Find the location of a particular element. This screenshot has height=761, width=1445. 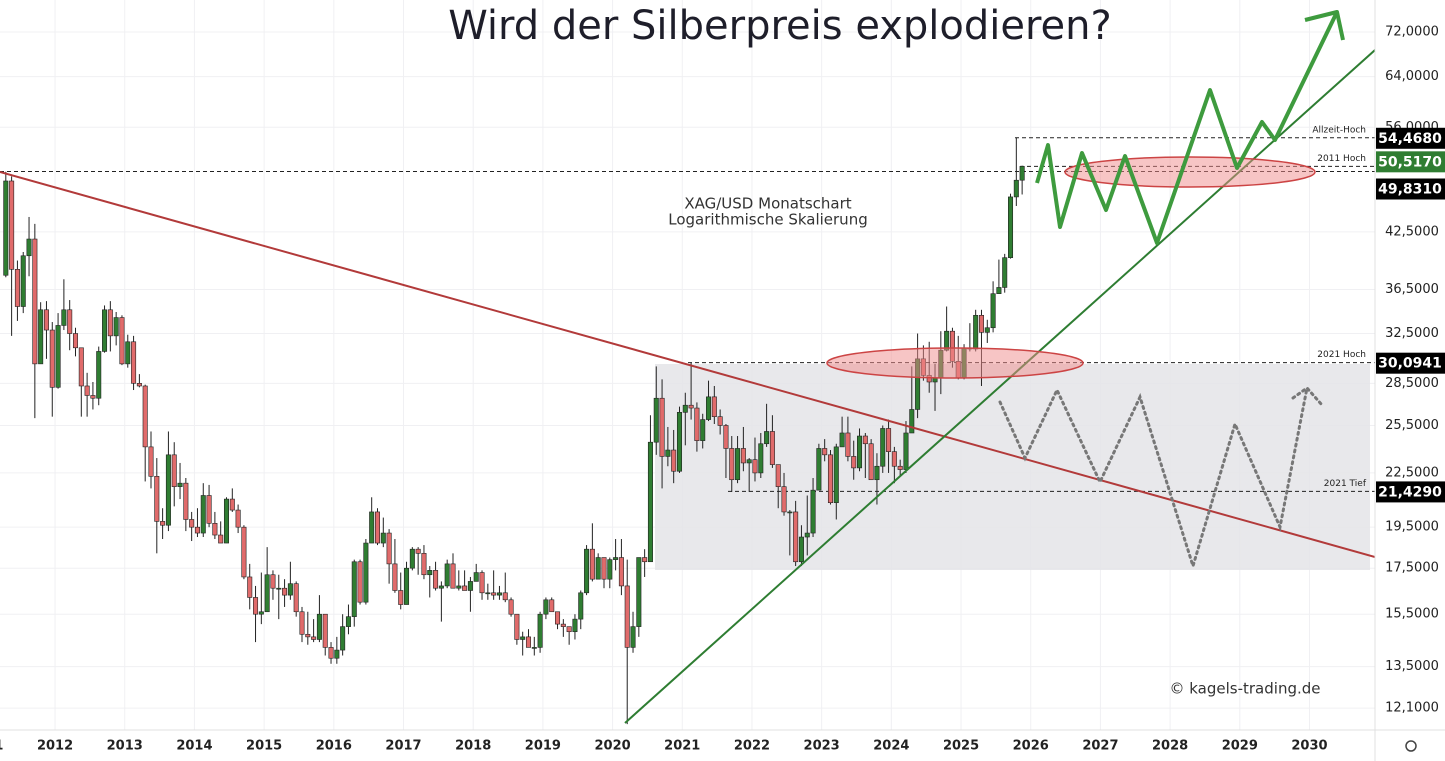

annotation: Logarithmische Skalierung is located at coordinates (767, 220).